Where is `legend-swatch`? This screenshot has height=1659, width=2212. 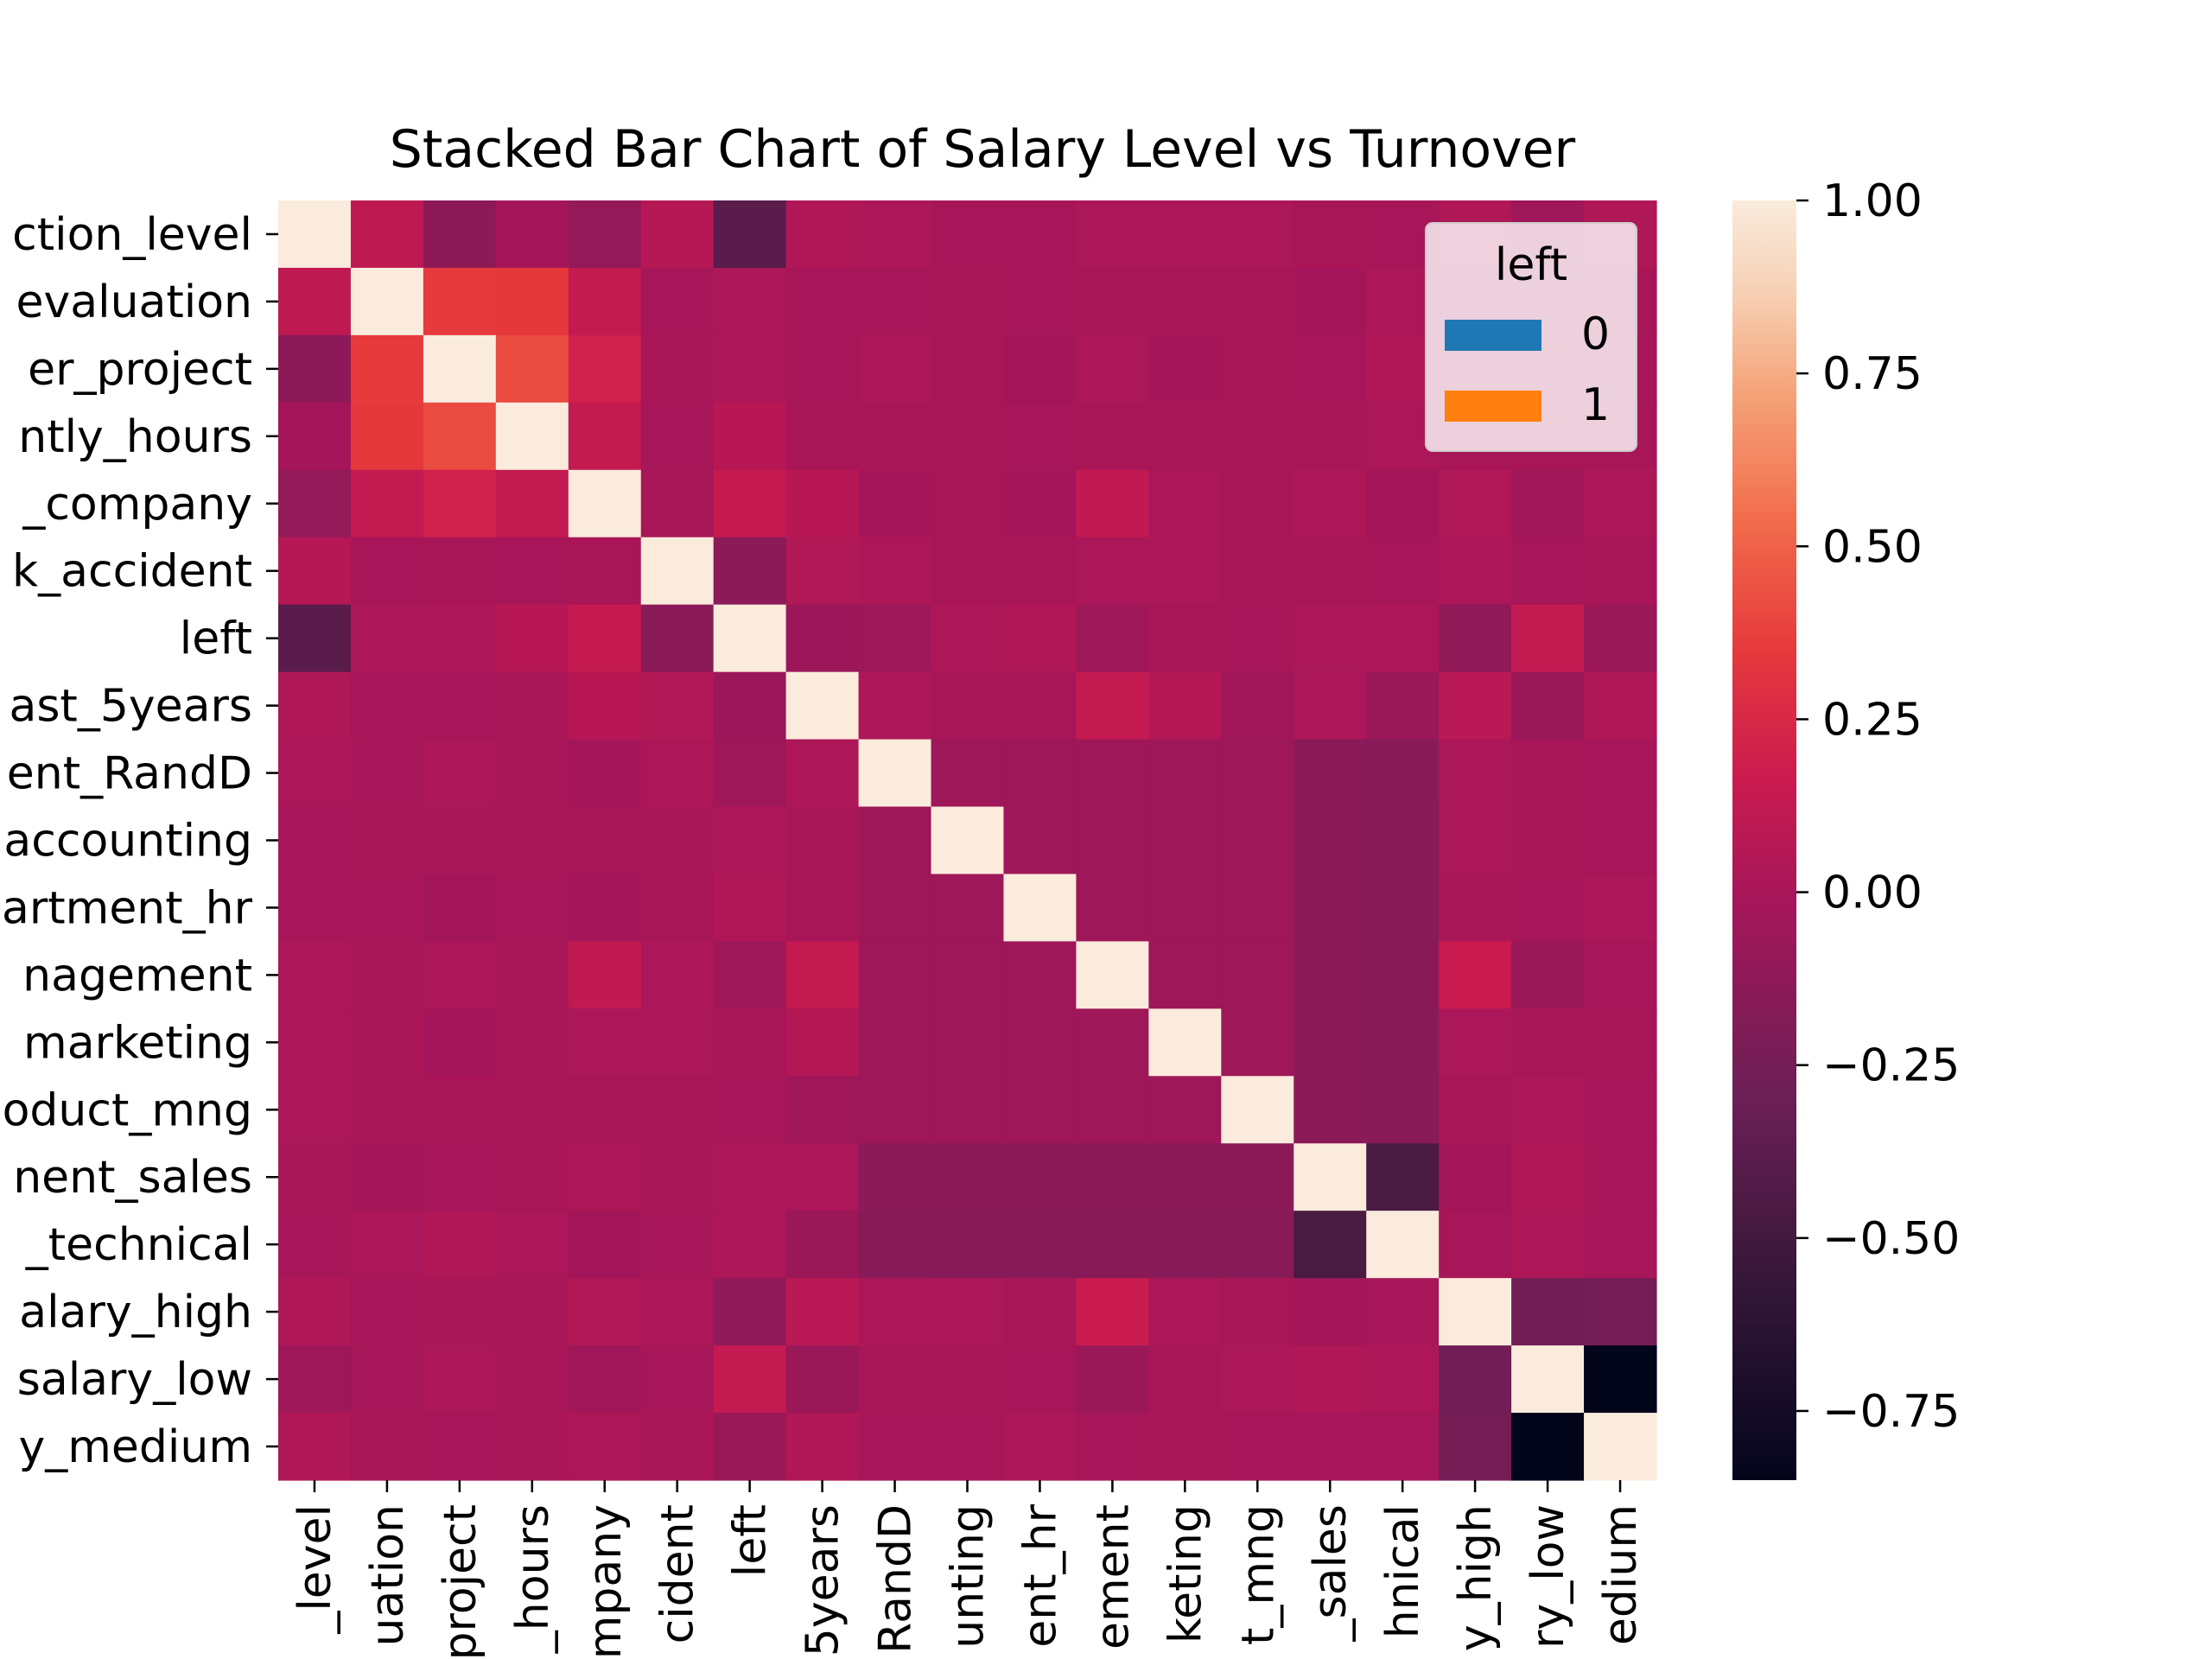
legend-swatch is located at coordinates (1493, 335).